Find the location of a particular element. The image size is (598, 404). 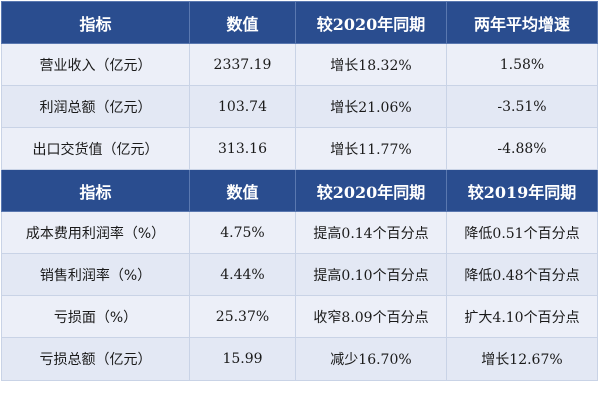

row-vs-2020: 减少16.70% is located at coordinates (371, 359).